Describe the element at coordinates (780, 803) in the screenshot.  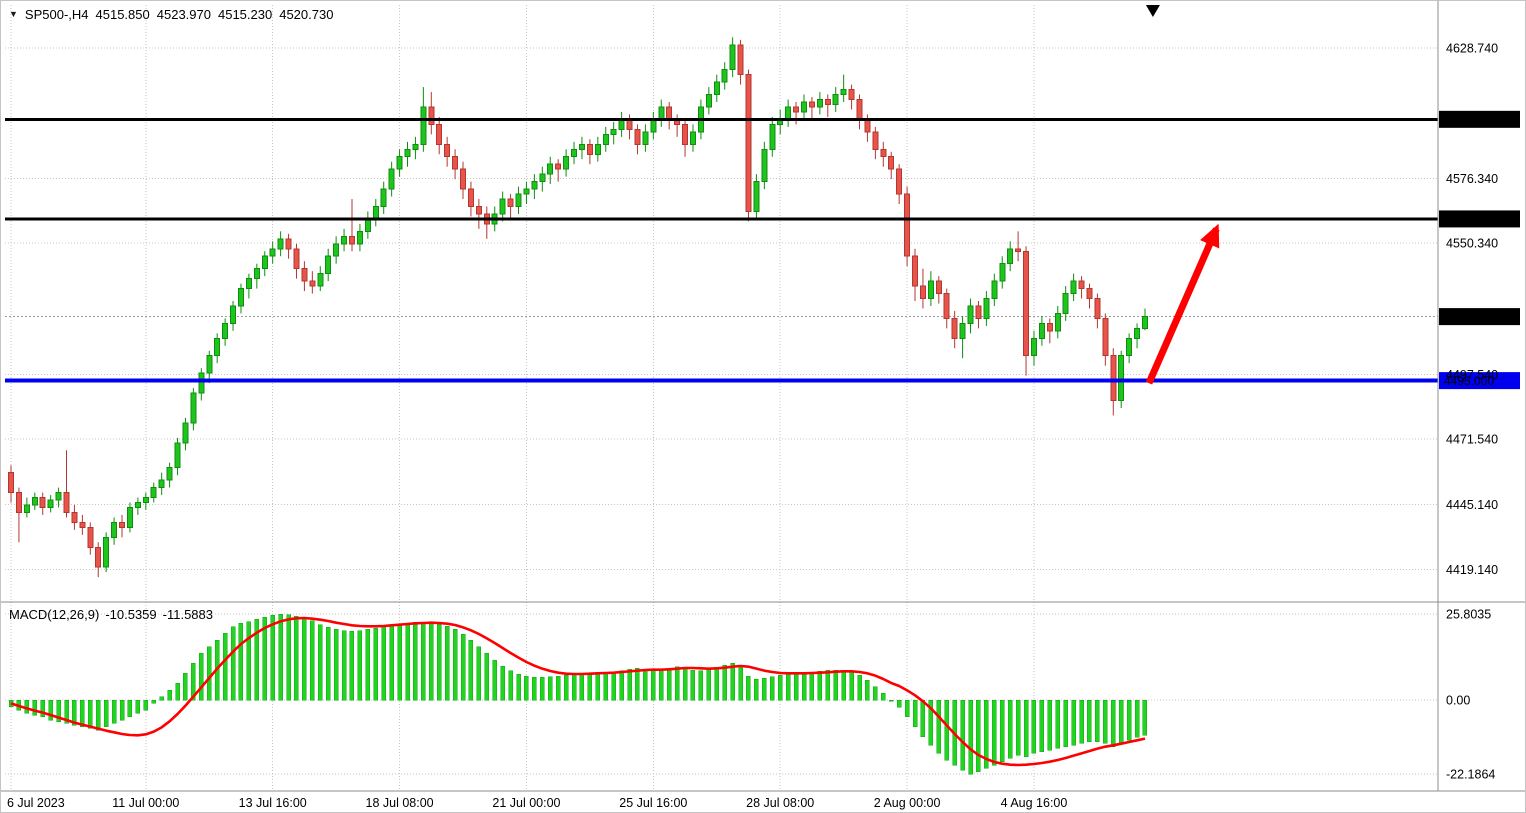
I see `svg-text: 28 Jul 08:00` at that location.